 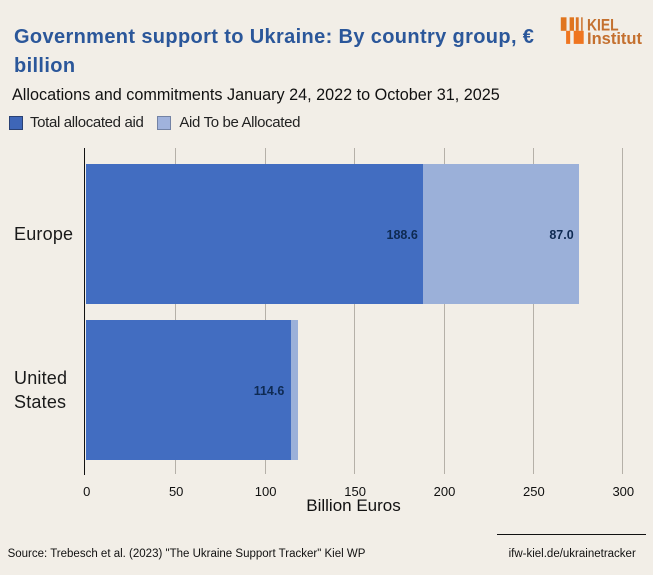 What do you see at coordinates (614, 39) in the screenshot?
I see `svg-text: Institut` at bounding box center [614, 39].